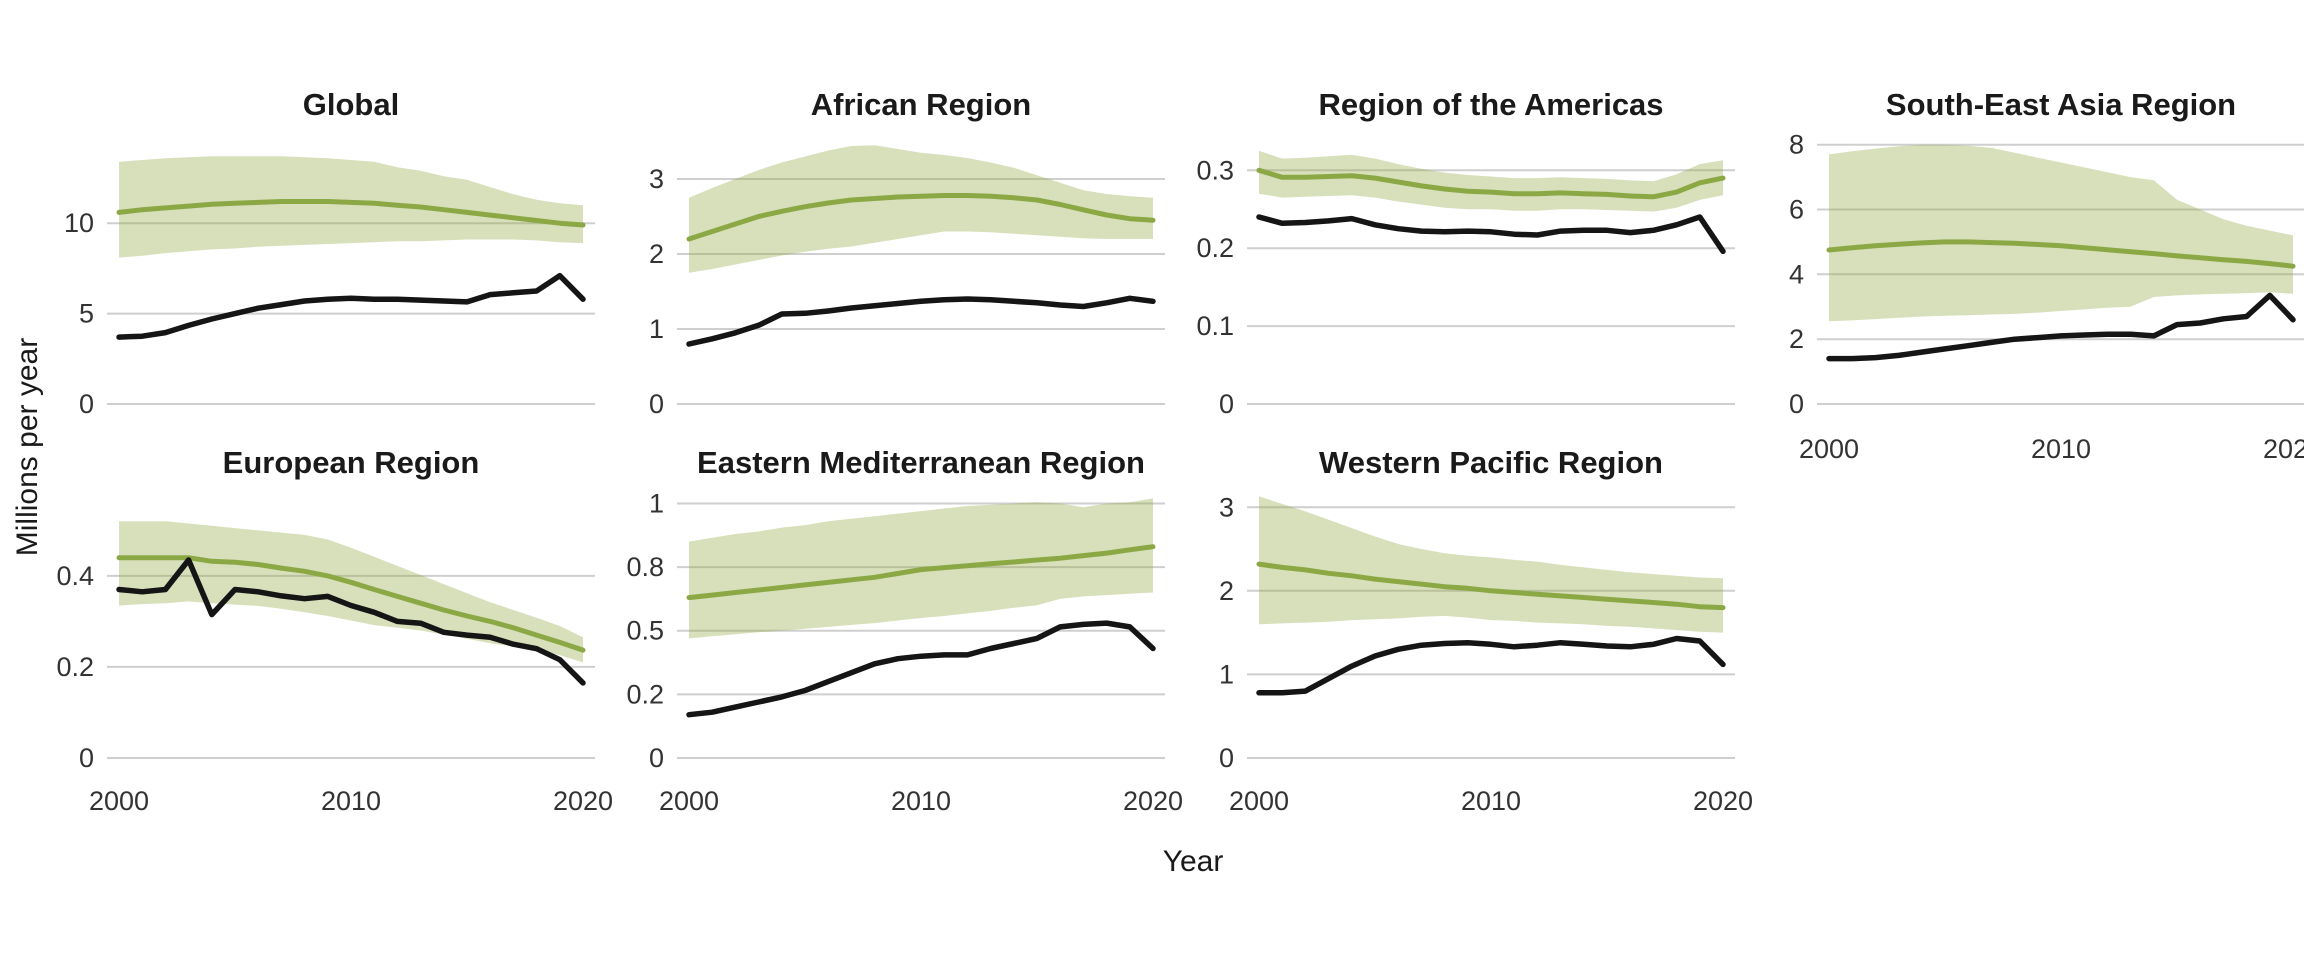 The image size is (2304, 960). I want to click on panel-region-of-the-americas: 0 0.1 0.2 0.3 Region of the Americas, so click(1465, 253).